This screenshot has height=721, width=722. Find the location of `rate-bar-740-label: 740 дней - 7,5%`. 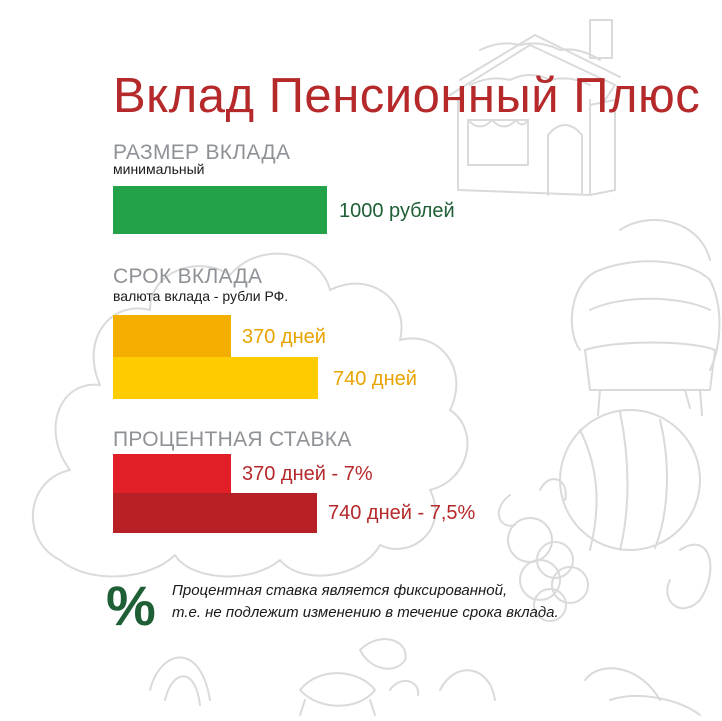

rate-bar-740-label: 740 дней - 7,5% is located at coordinates (402, 513).